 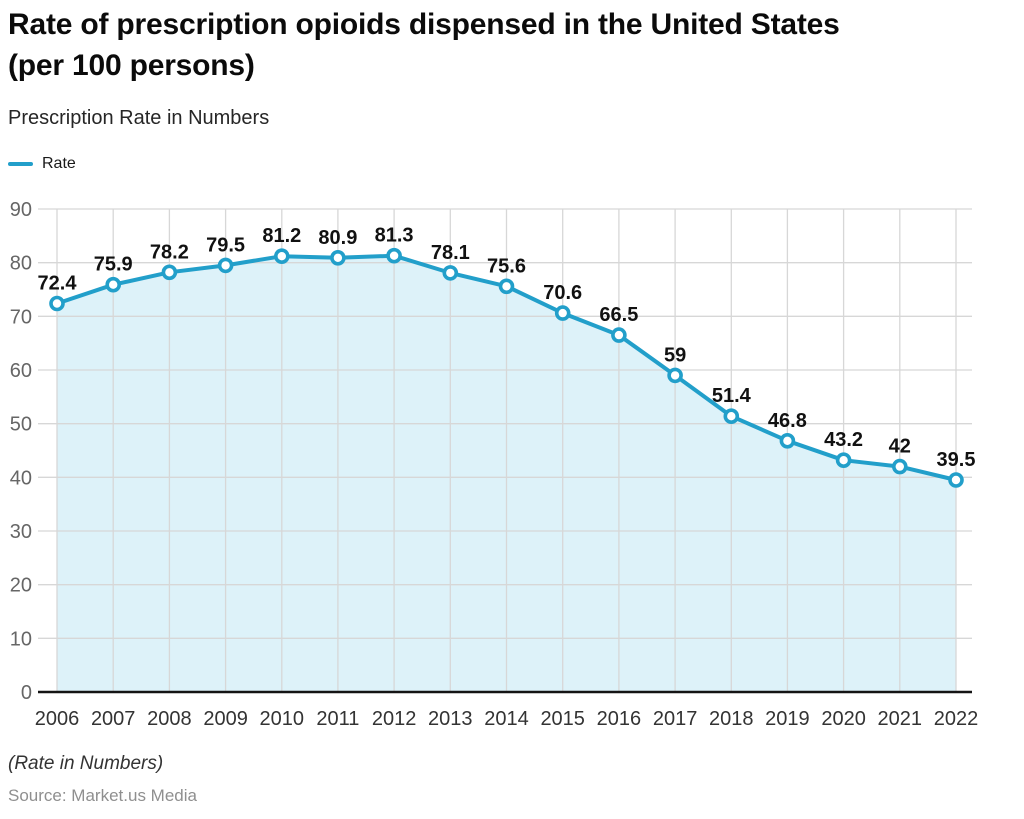 What do you see at coordinates (21, 210) in the screenshot?
I see `y-axis-tick-label: 90` at bounding box center [21, 210].